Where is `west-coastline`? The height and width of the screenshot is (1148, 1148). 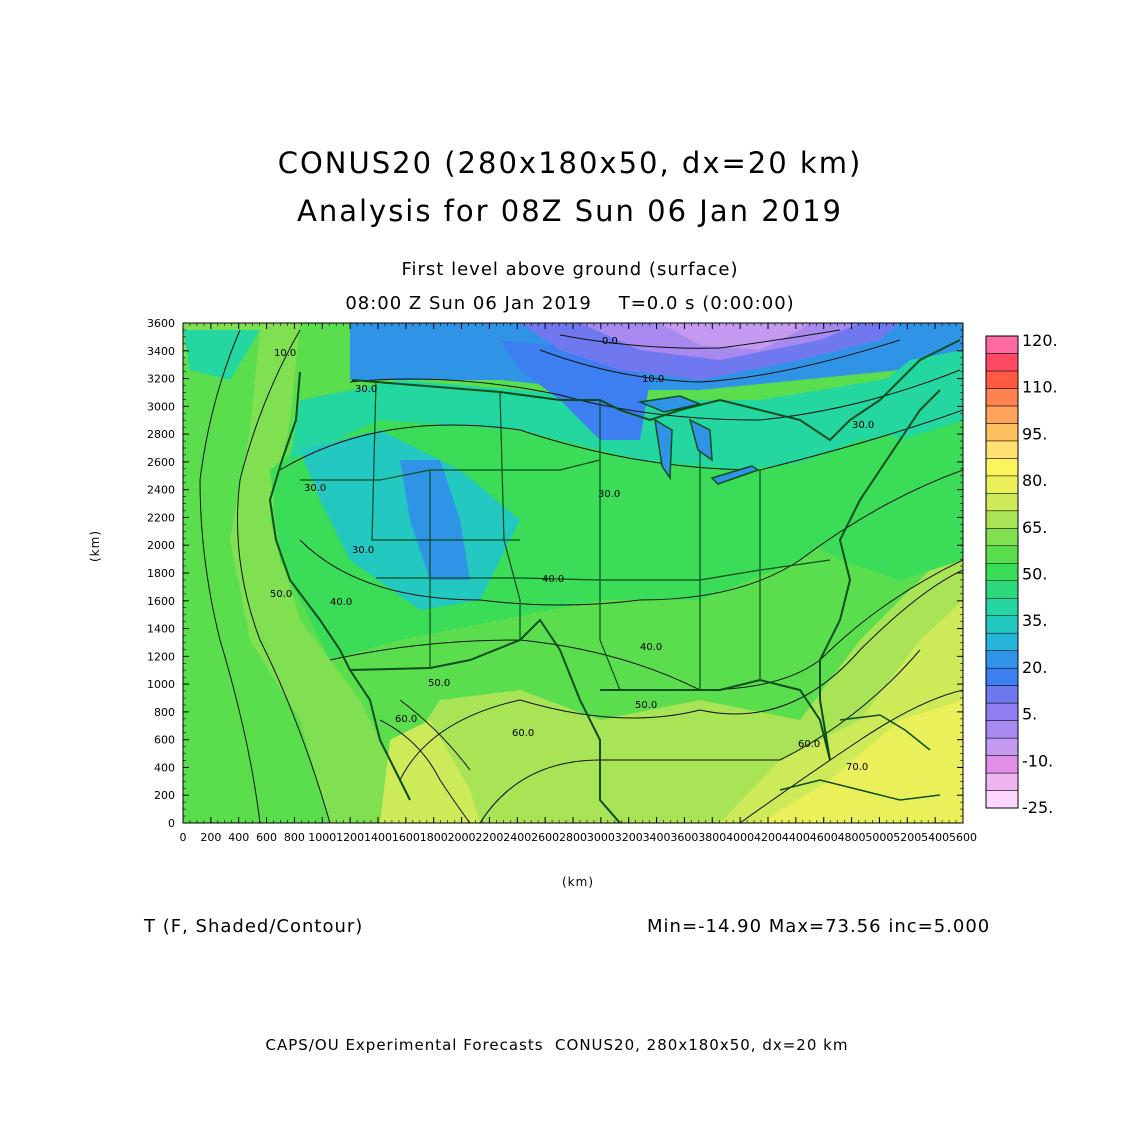 west-coastline is located at coordinates (339, 586).